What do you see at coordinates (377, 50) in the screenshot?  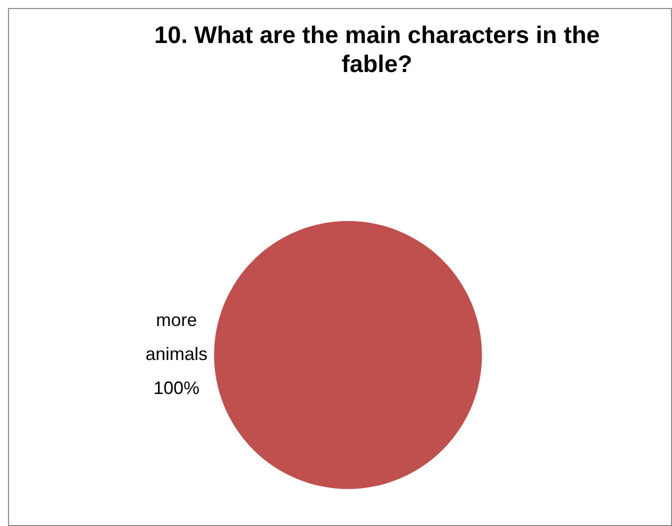 I see `chart-title: 10. What are the main characters in the fable?` at bounding box center [377, 50].